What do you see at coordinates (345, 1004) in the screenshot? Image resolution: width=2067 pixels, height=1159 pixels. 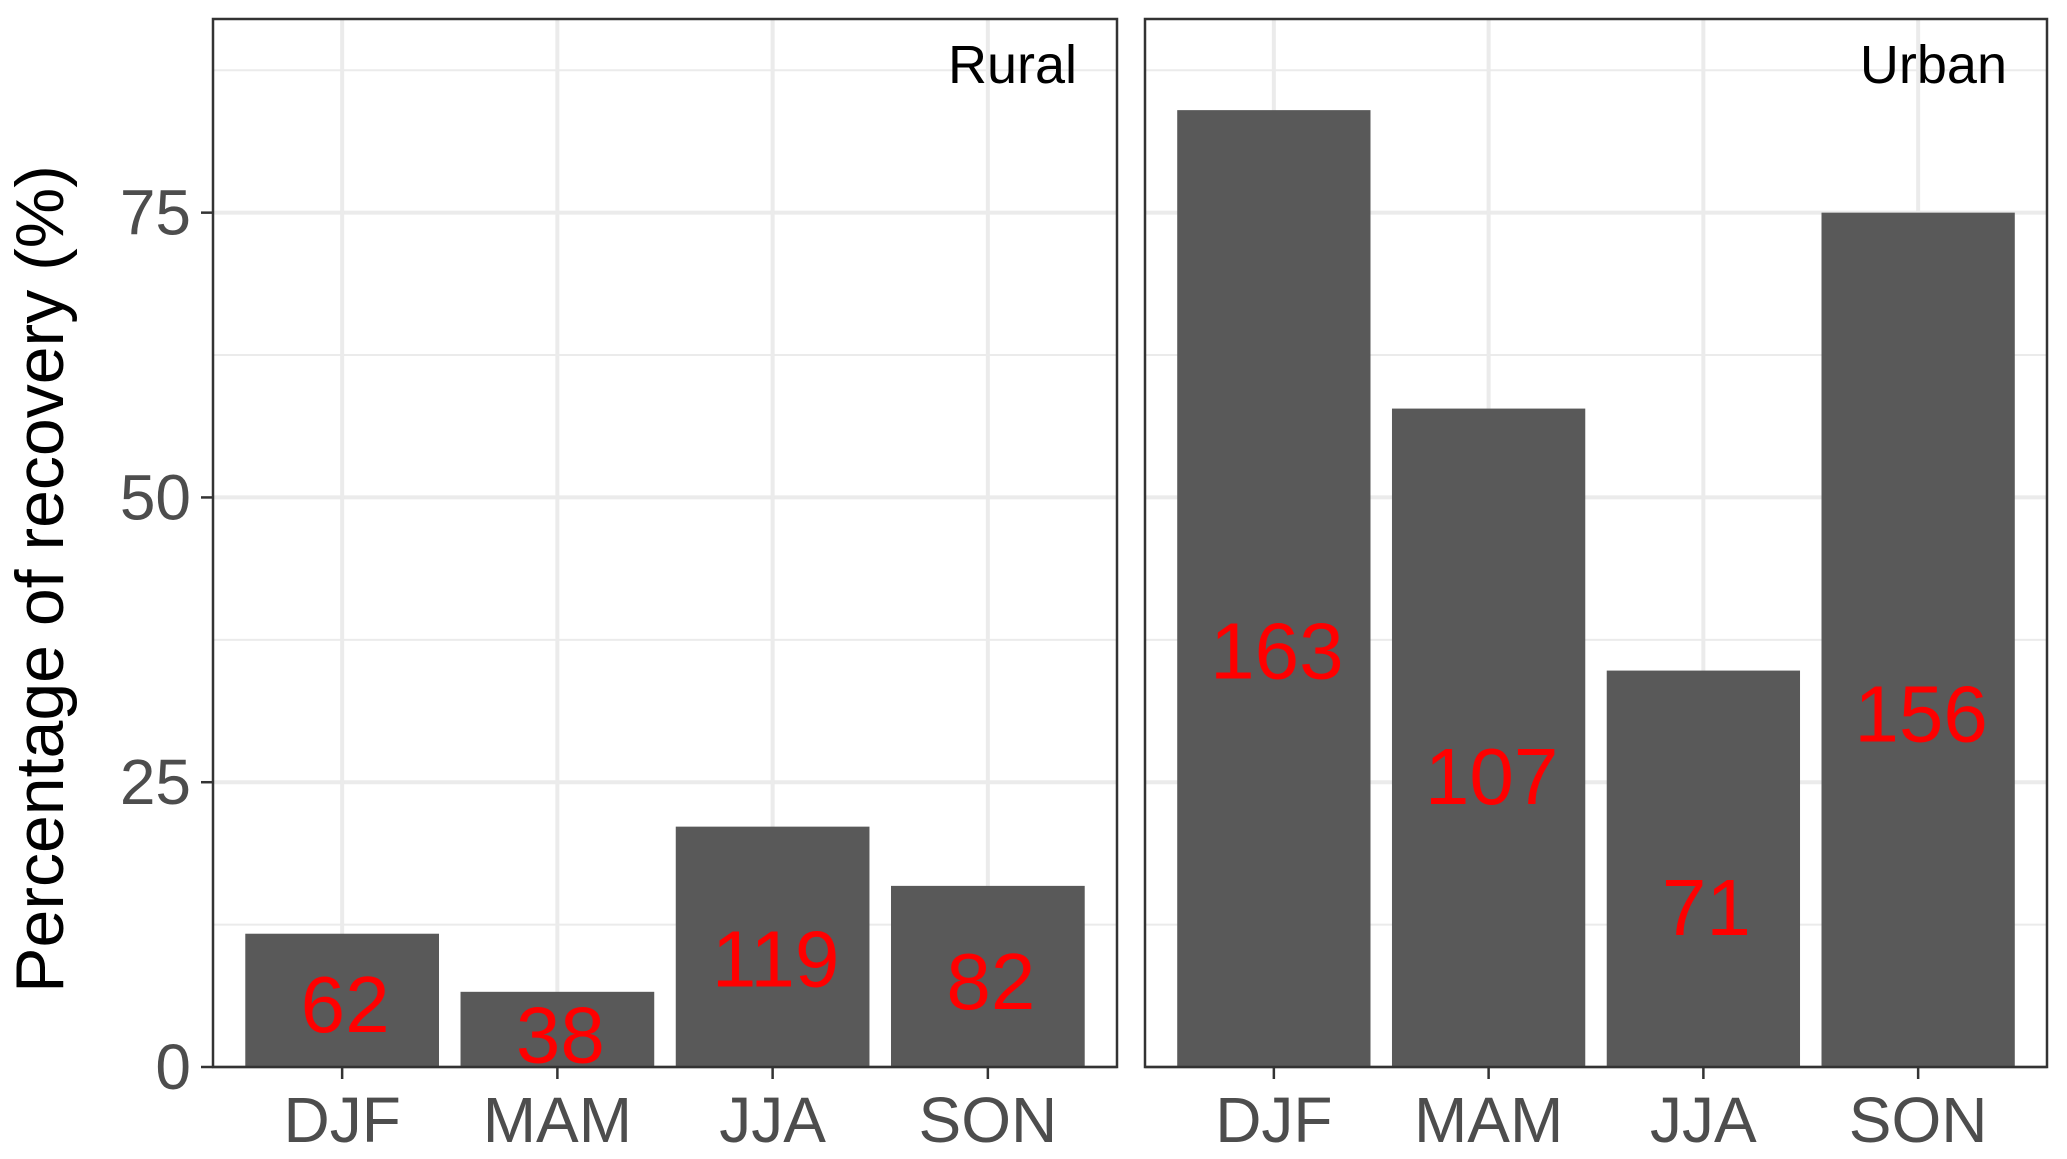 I see `bar-count-label: 62` at bounding box center [345, 1004].